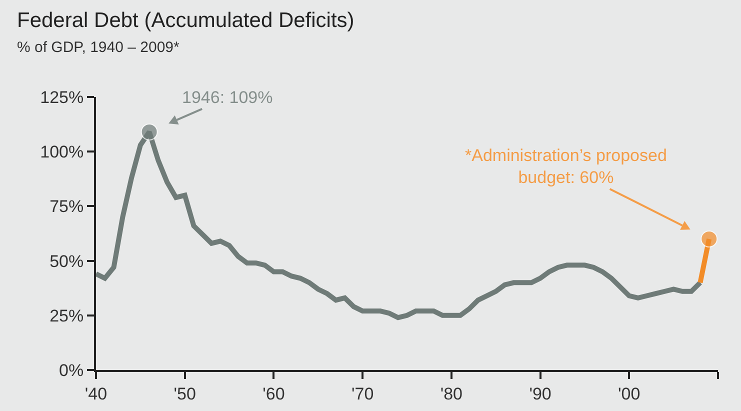 Image resolution: width=741 pixels, height=411 pixels. Describe the element at coordinates (185, 394) in the screenshot. I see `x-tick-label: '50` at that location.